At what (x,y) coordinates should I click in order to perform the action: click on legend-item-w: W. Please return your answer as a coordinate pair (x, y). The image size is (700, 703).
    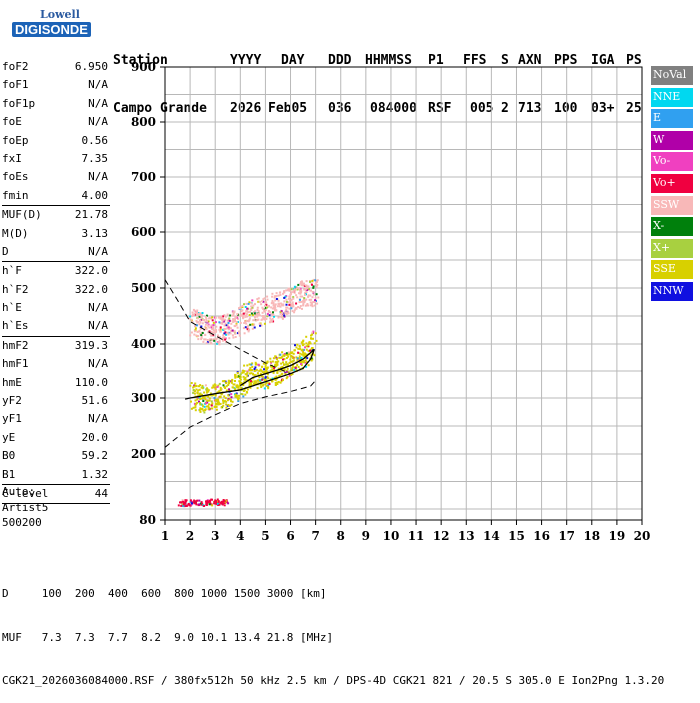
    Looking at the image, I should click on (672, 140).